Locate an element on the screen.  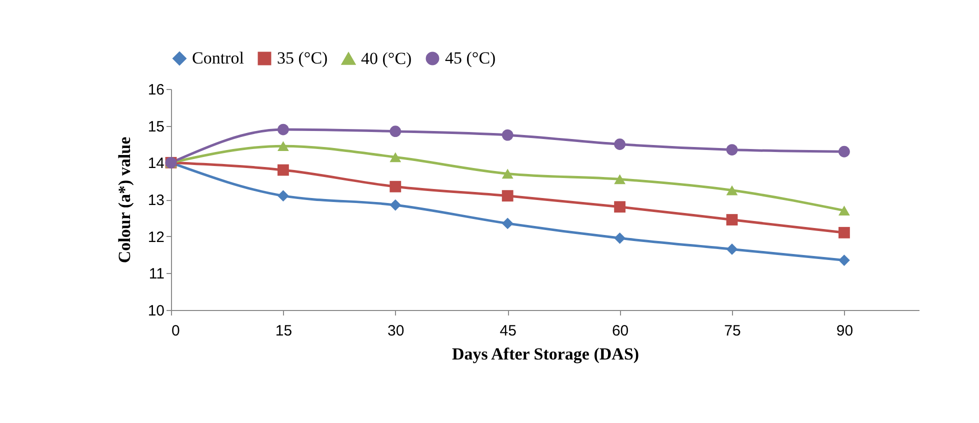
y-tick-label: 12 is located at coordinates (156, 237).